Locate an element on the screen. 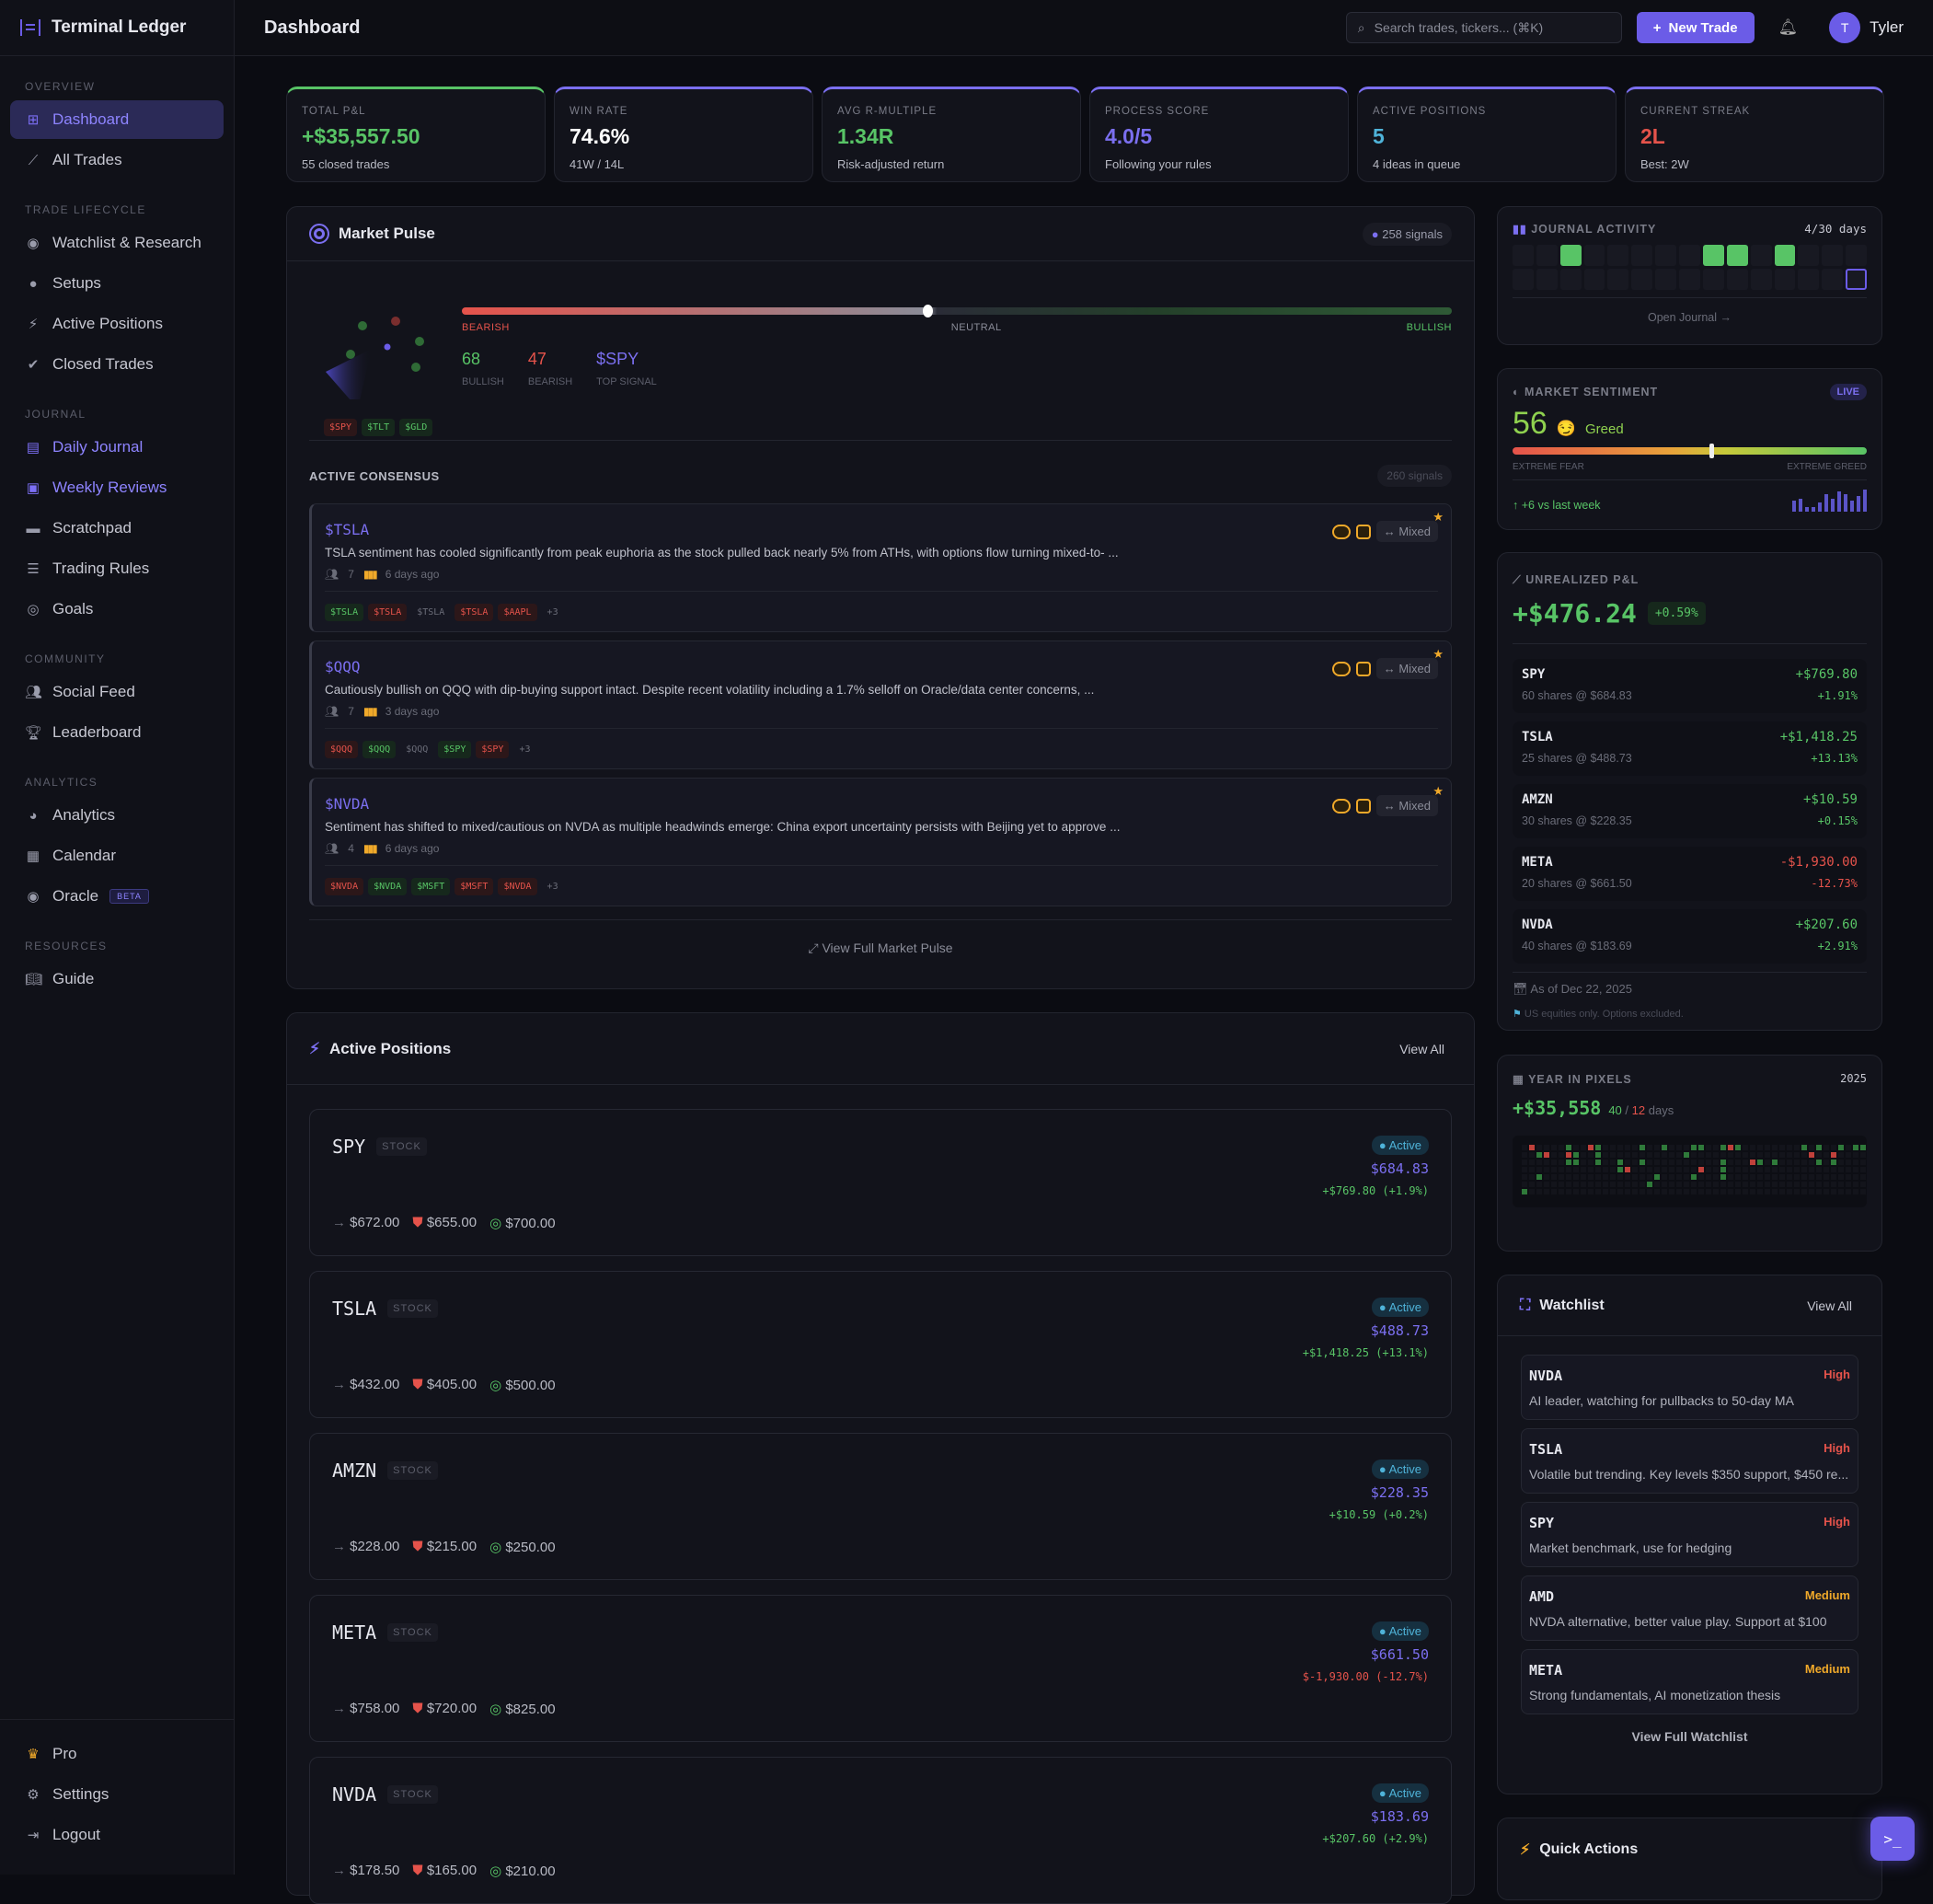  sidebar-item-active-positions: ⚡︎ Active Positions is located at coordinates (117, 324).